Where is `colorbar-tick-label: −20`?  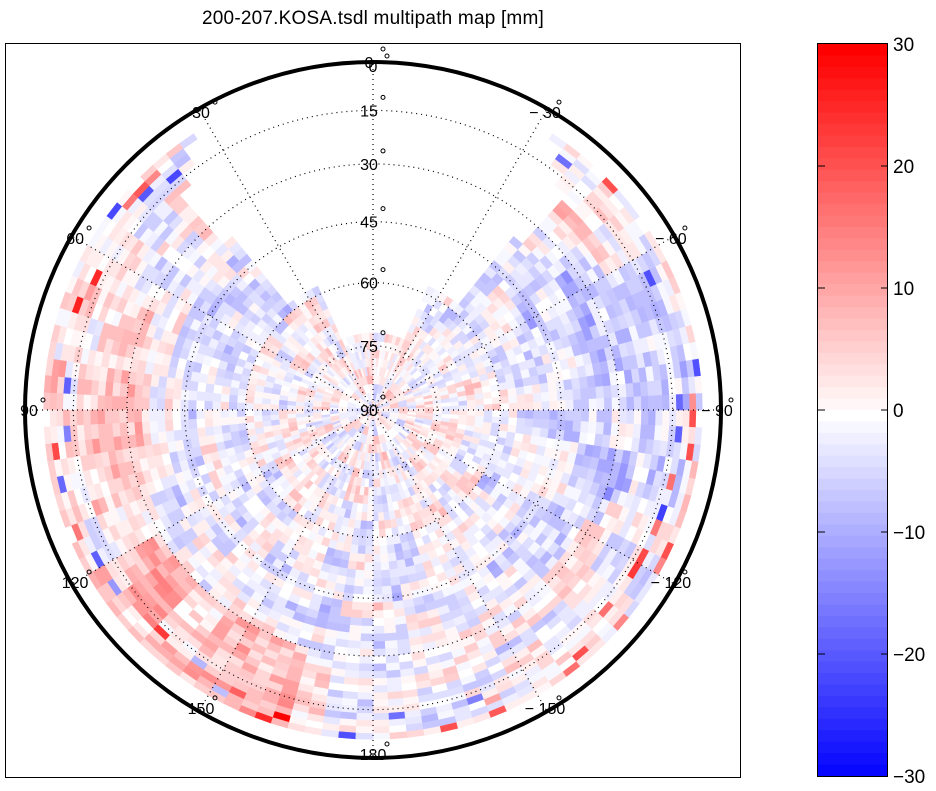
colorbar-tick-label: −20 is located at coordinates (909, 655).